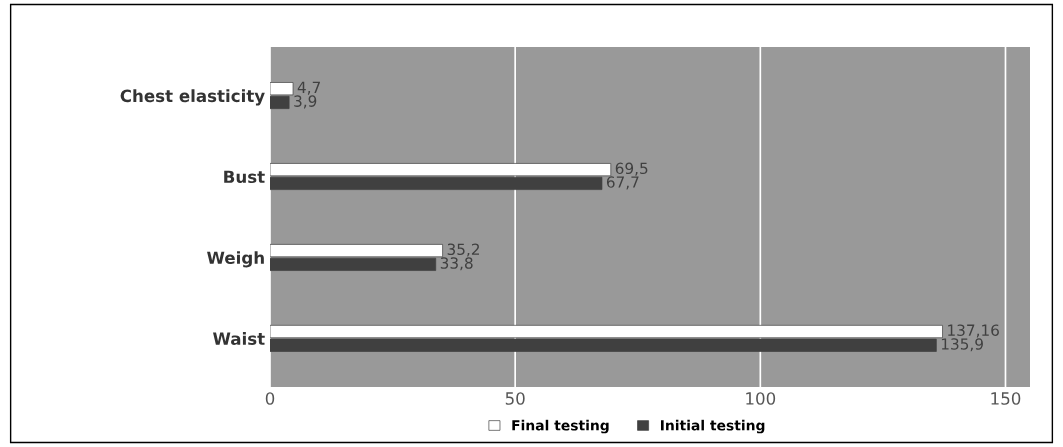 This screenshot has width=1063, height=447. Describe the element at coordinates (192, 97) in the screenshot. I see `y-tick-label: Chest elasticity` at that location.